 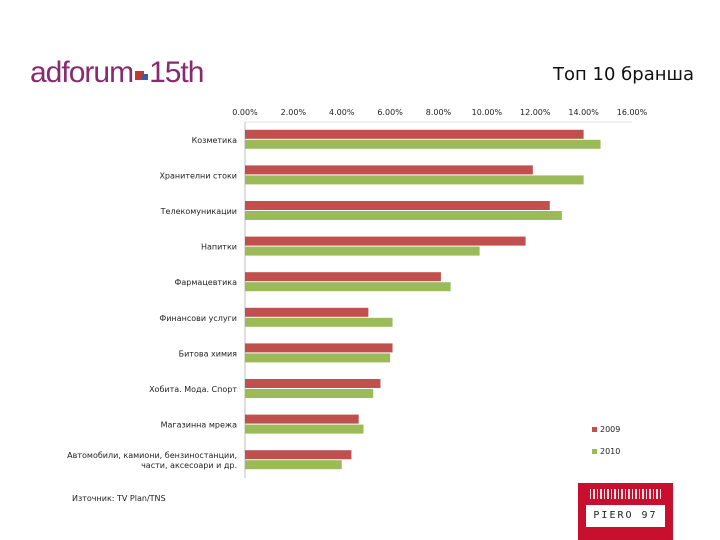 I want to click on x-tick-label: 4.00%, so click(x=342, y=112).